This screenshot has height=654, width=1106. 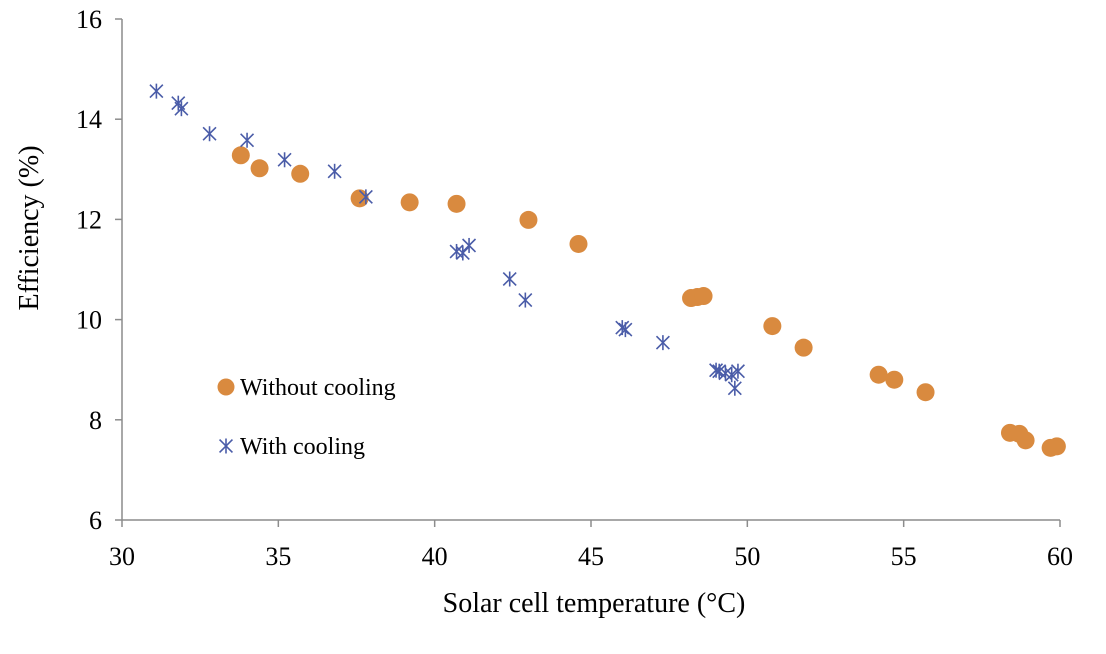 I want to click on legend-marker-circle, so click(x=226, y=387).